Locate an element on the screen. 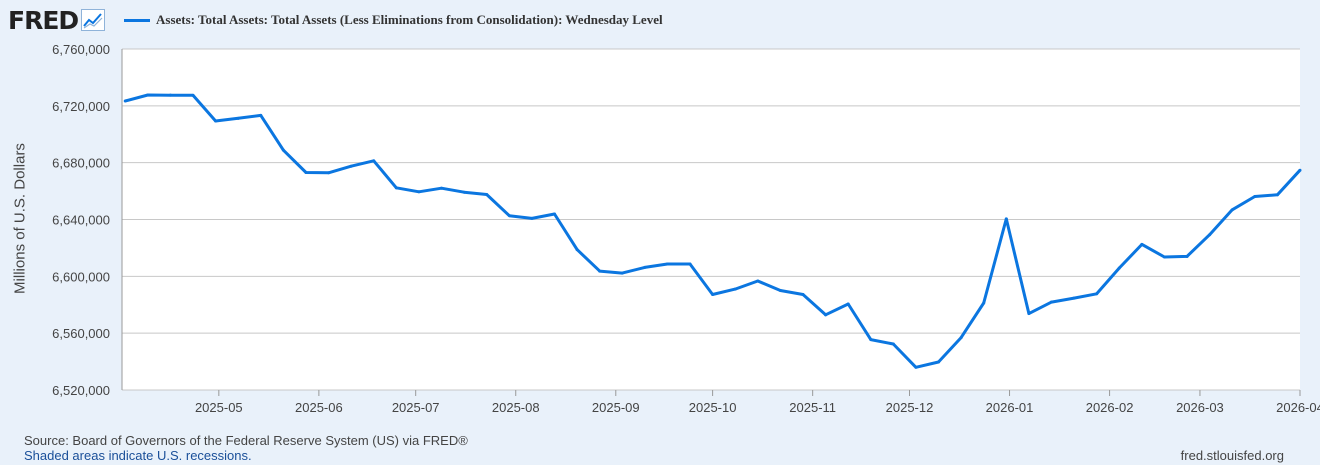 This screenshot has height=465, width=1320. legend-swatch is located at coordinates (137, 20).